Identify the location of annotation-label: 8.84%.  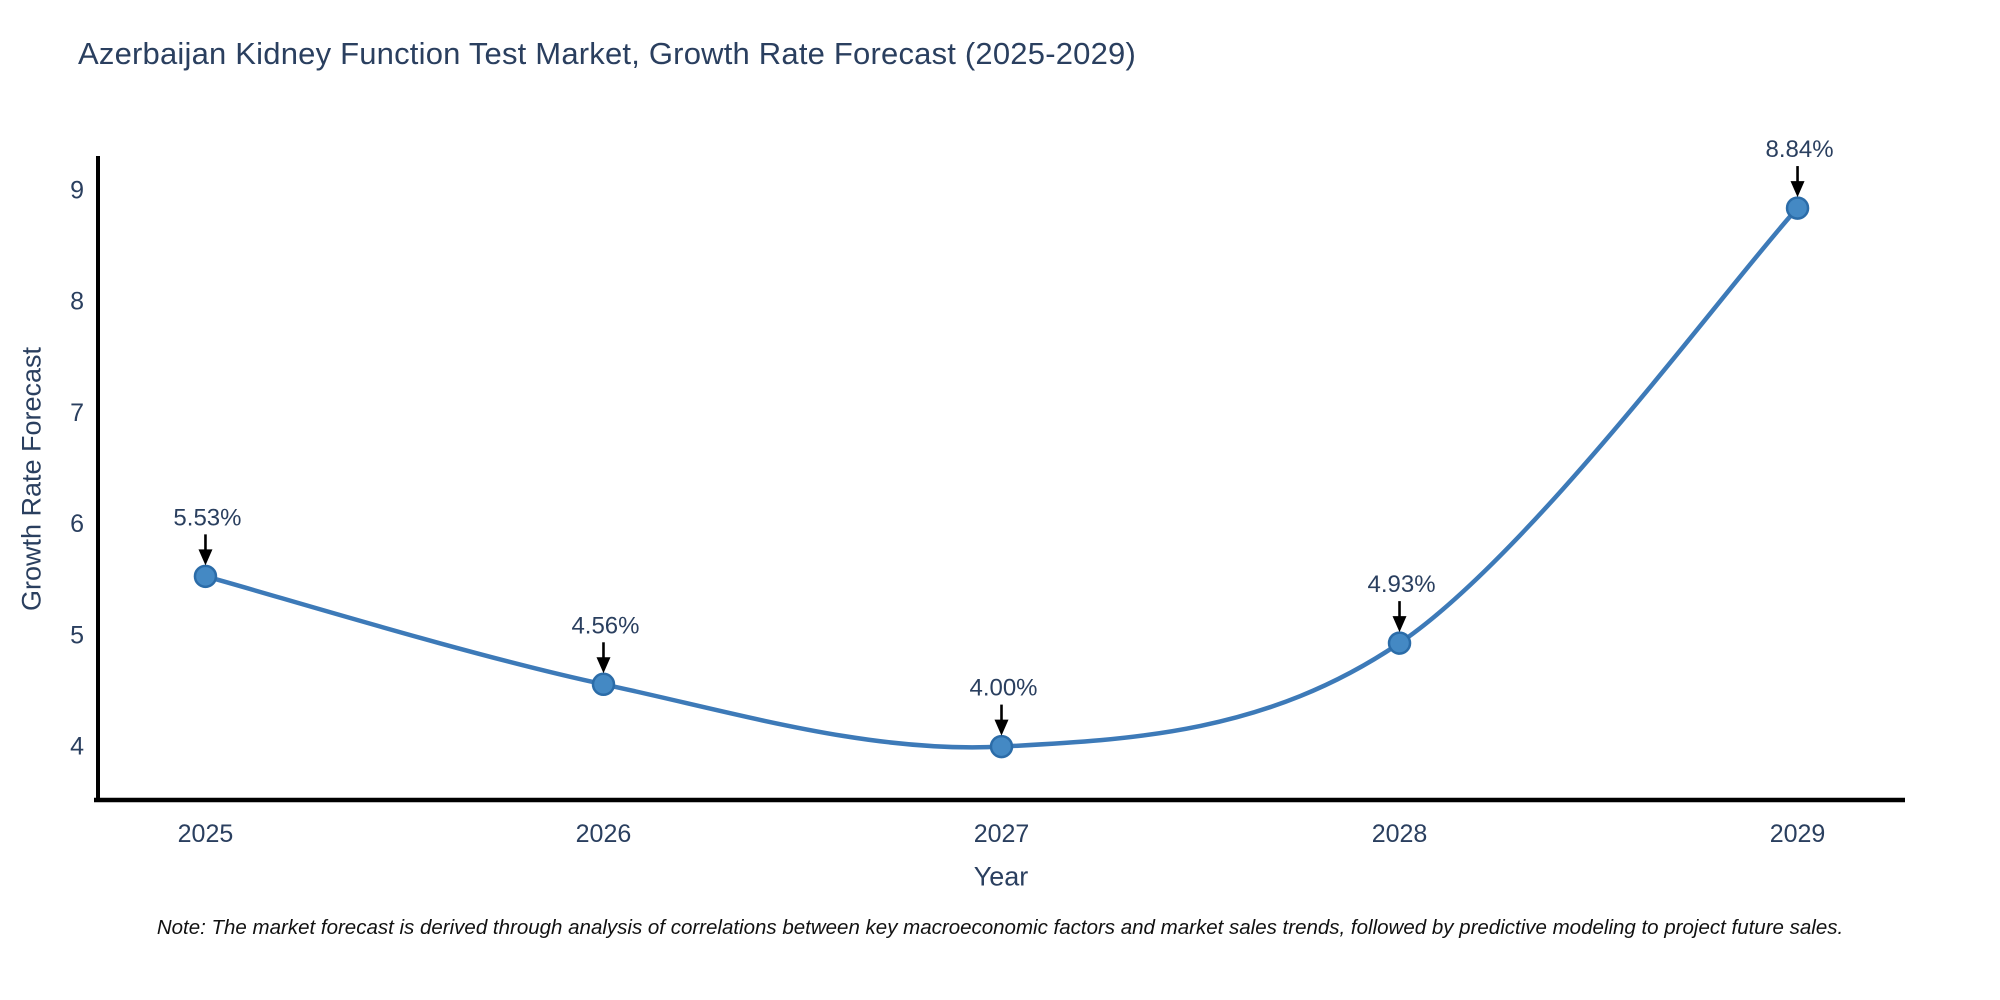
(1800, 149).